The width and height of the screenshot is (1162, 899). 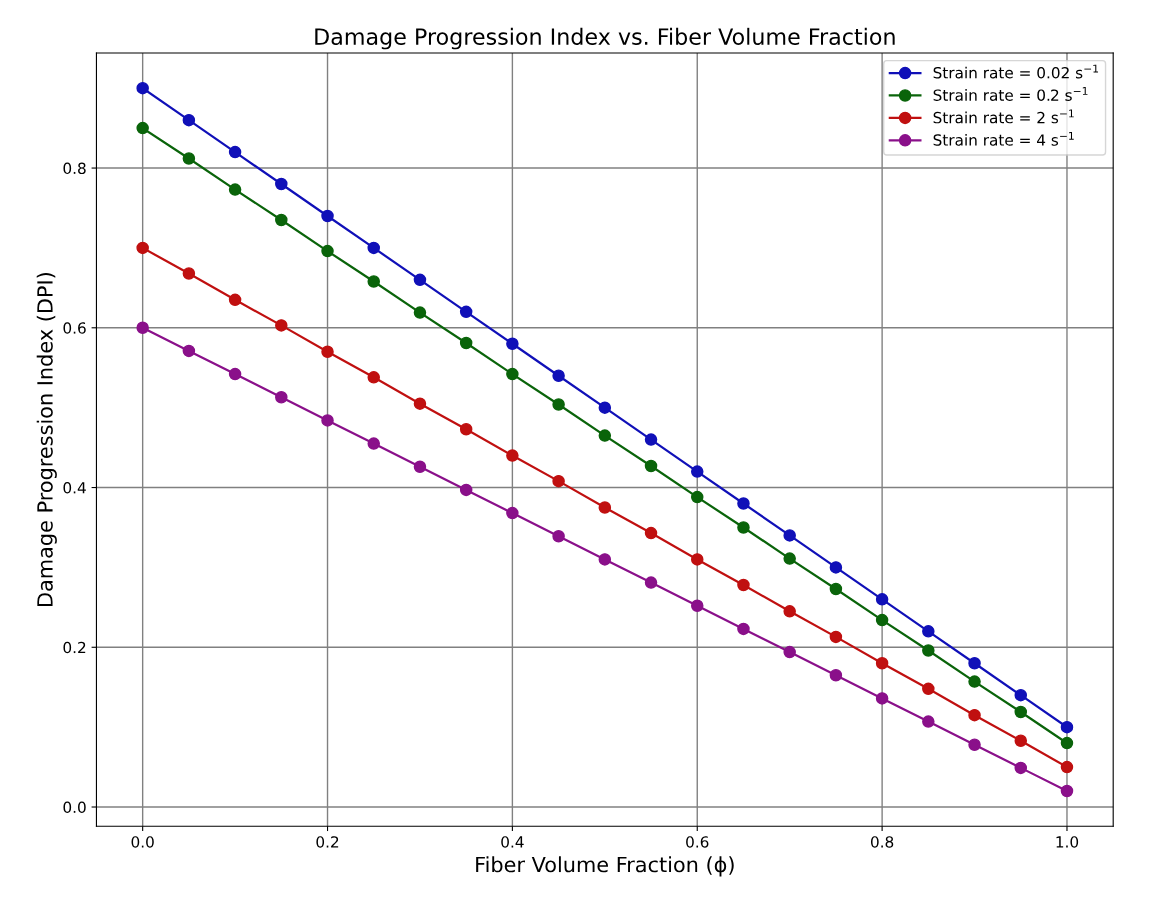 What do you see at coordinates (74, 488) in the screenshot?
I see `y-tick-label: 0.4` at bounding box center [74, 488].